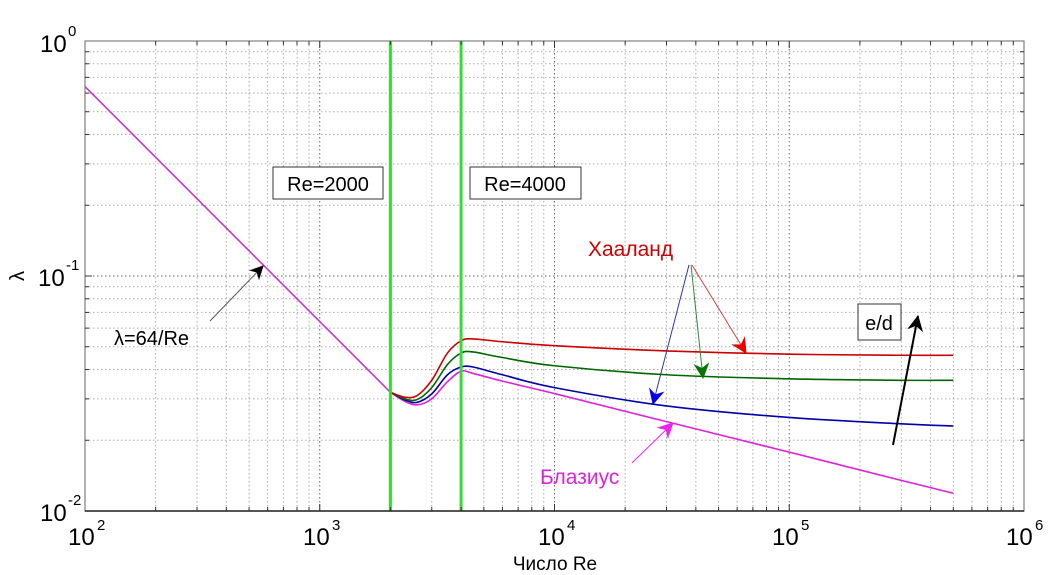 The image size is (1057, 575). I want to click on series-хааланд-e-d-high-line, so click(672, 368).